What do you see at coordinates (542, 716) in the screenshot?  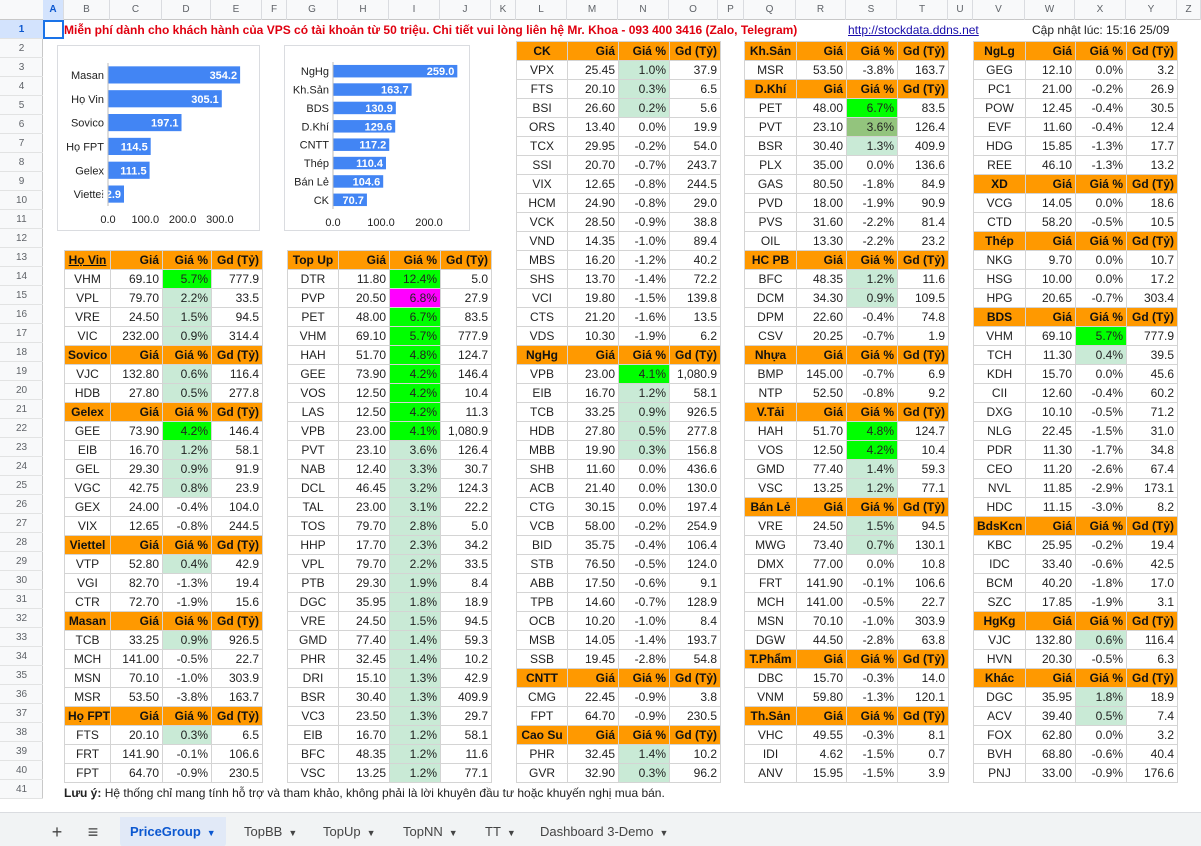 I see `ticker-cell: FPT` at bounding box center [542, 716].